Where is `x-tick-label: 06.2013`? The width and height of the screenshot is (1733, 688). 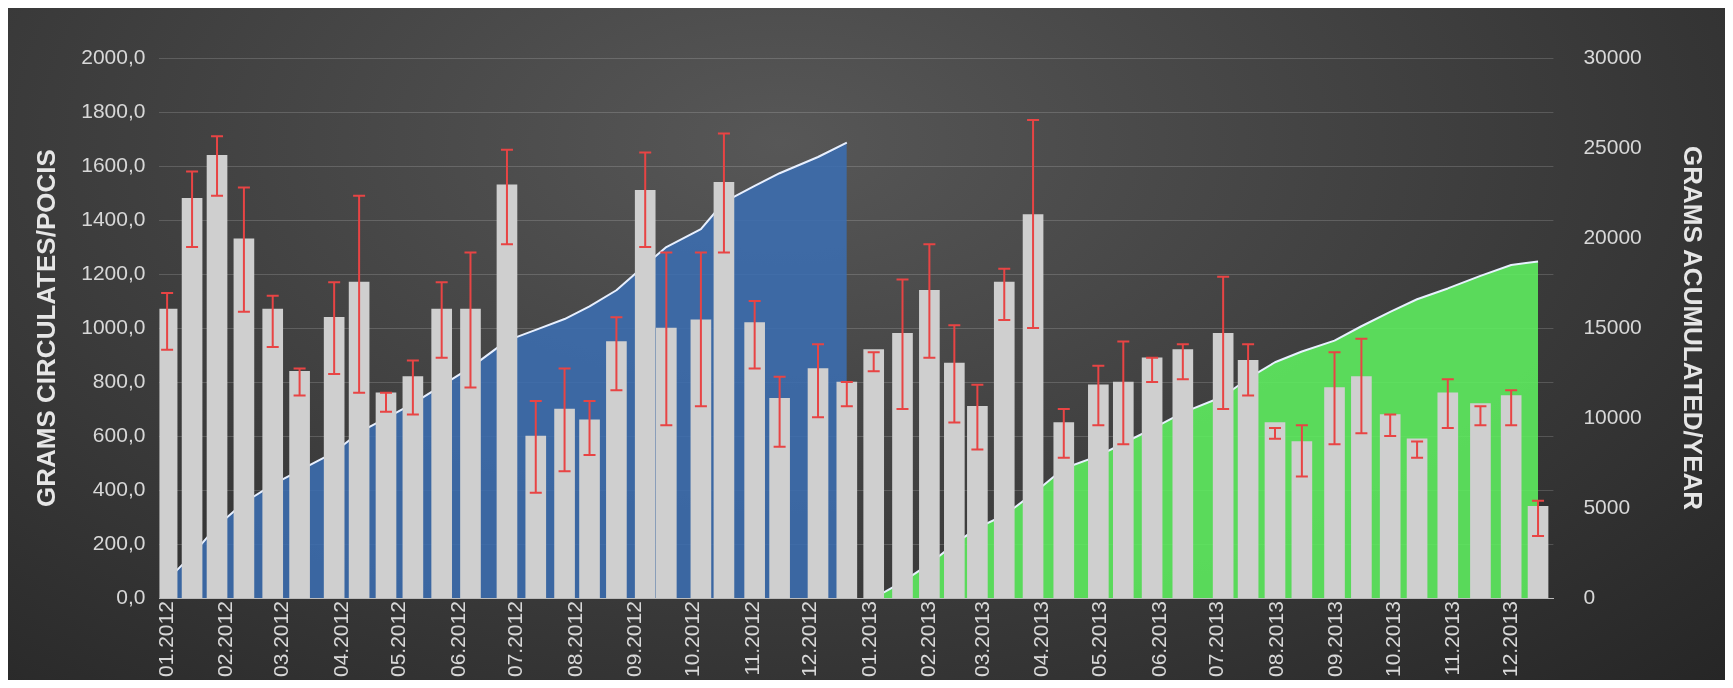
x-tick-label: 06.2013 is located at coordinates (1158, 639).